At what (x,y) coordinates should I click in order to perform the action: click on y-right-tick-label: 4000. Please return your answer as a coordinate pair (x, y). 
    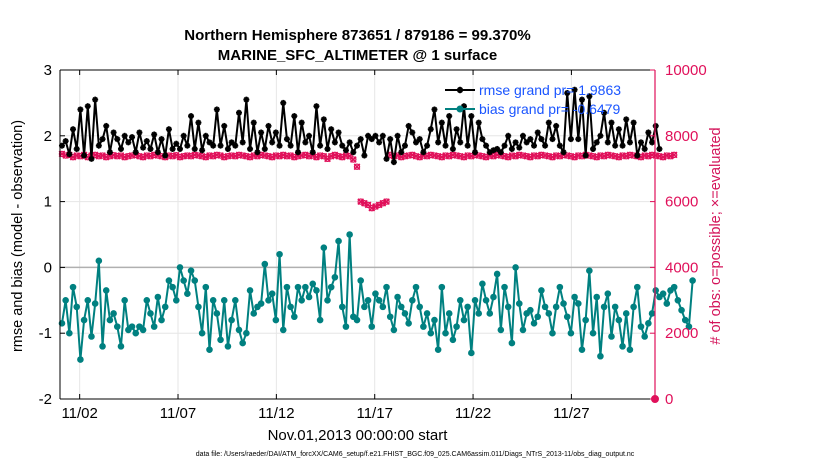
    Looking at the image, I should click on (681, 267).